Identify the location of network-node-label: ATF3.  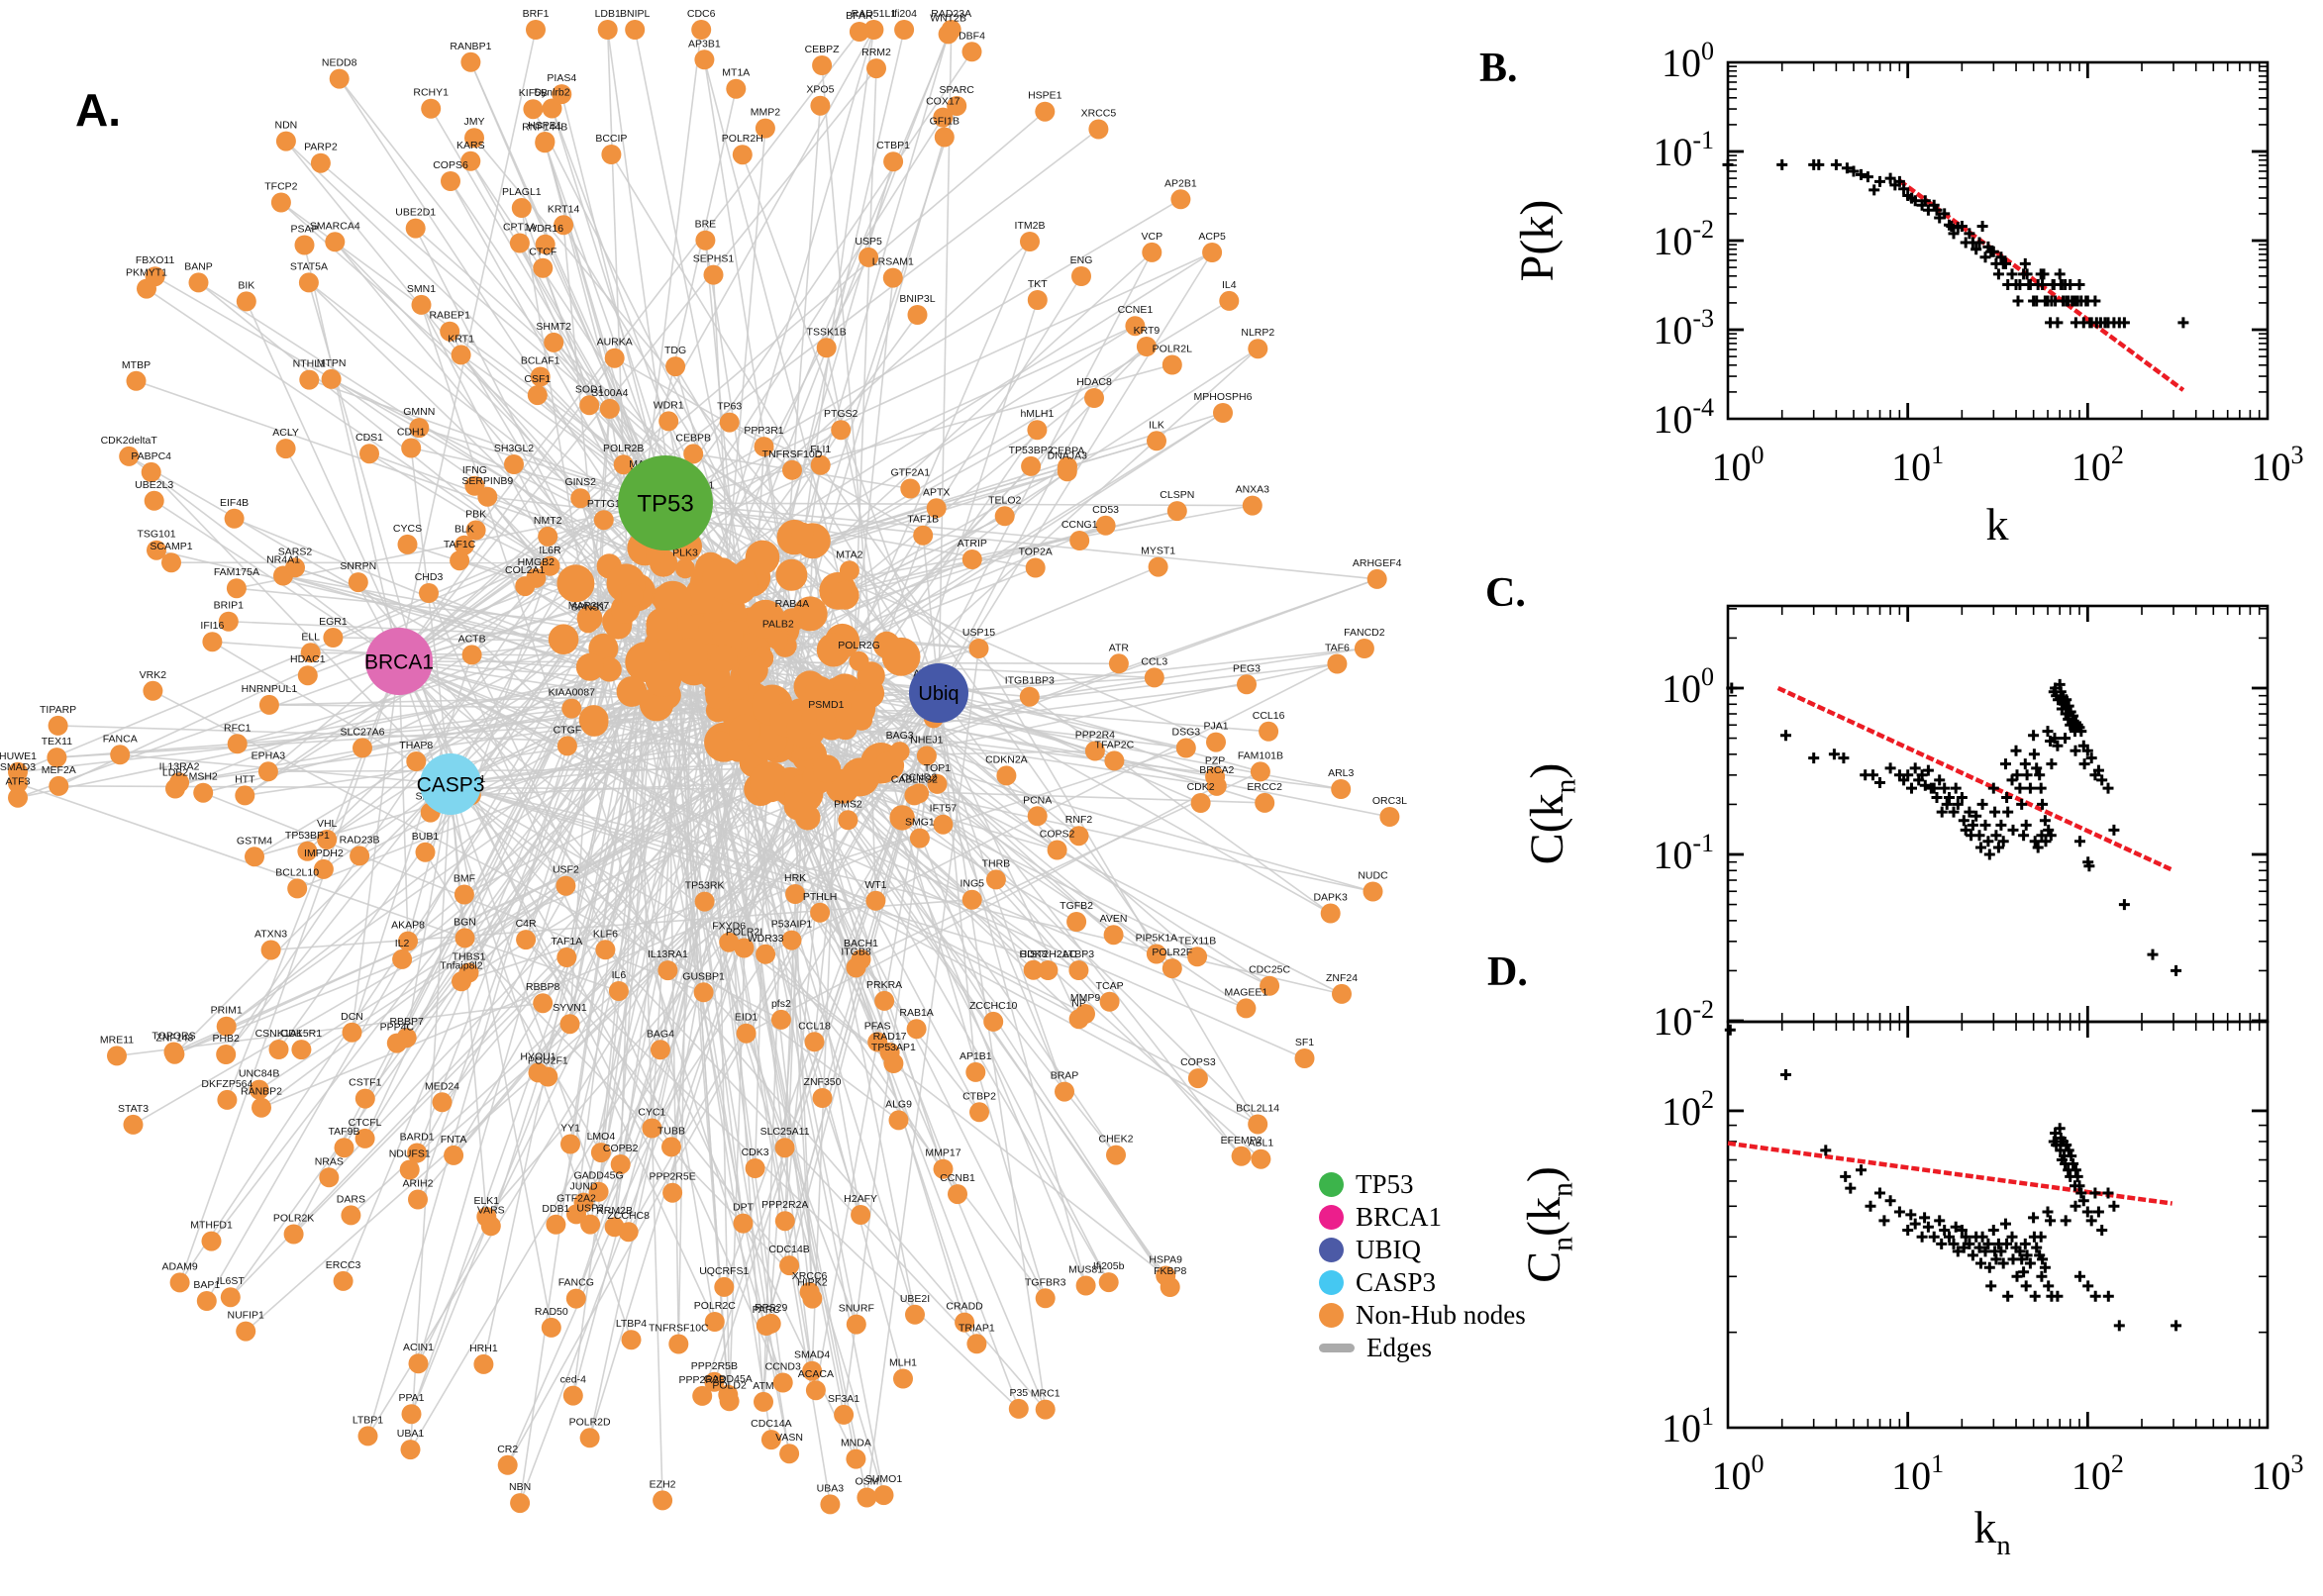
(18, 782).